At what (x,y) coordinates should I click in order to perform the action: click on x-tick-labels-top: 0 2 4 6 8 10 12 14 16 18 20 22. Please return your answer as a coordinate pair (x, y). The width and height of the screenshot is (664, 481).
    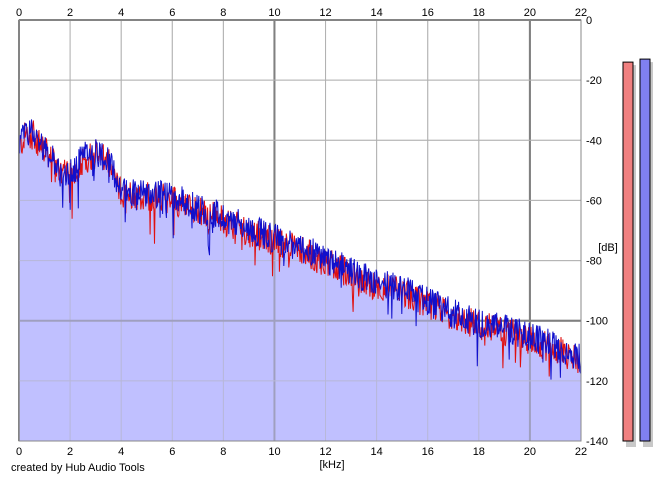
    Looking at the image, I should click on (301, 13).